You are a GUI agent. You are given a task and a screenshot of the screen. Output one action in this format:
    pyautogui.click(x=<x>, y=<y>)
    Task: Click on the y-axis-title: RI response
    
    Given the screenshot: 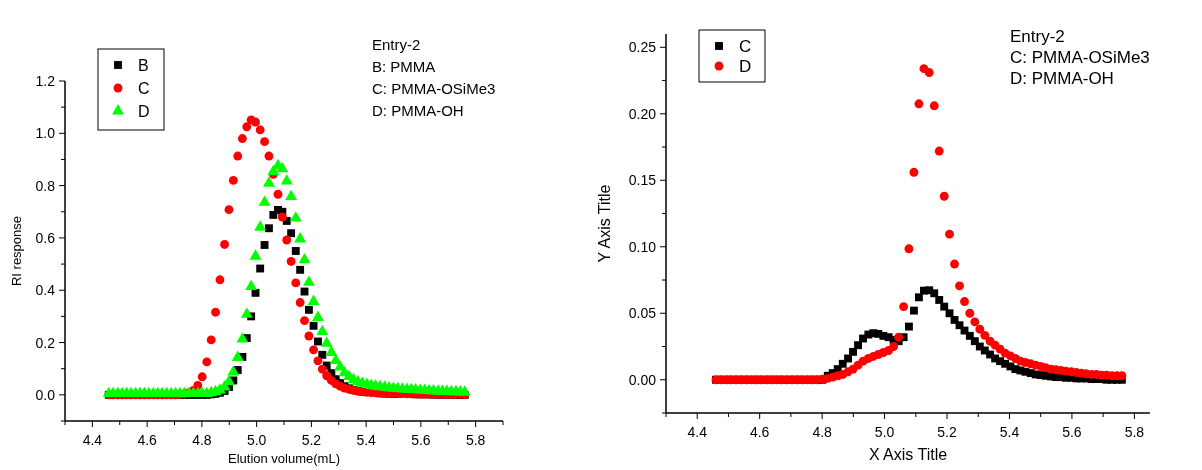 What is the action you would take?
    pyautogui.click(x=16, y=251)
    